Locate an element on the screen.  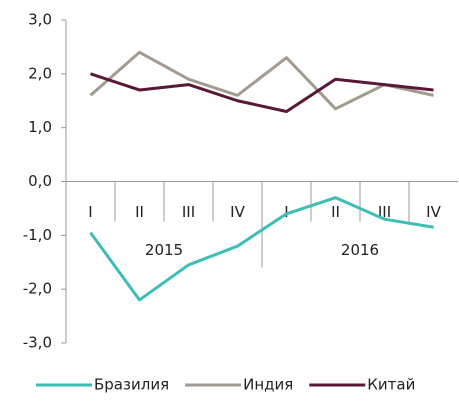
y-tick-label: 3,0 is located at coordinates (40, 20).